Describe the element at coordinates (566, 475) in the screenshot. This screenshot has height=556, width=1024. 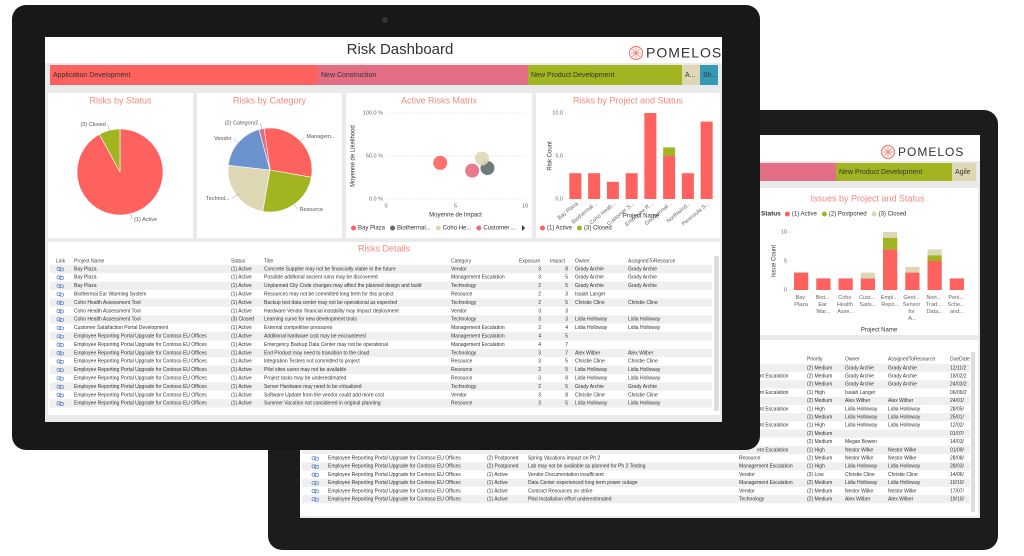
I see `table-cell: Vendor Documentation insufficient` at that location.